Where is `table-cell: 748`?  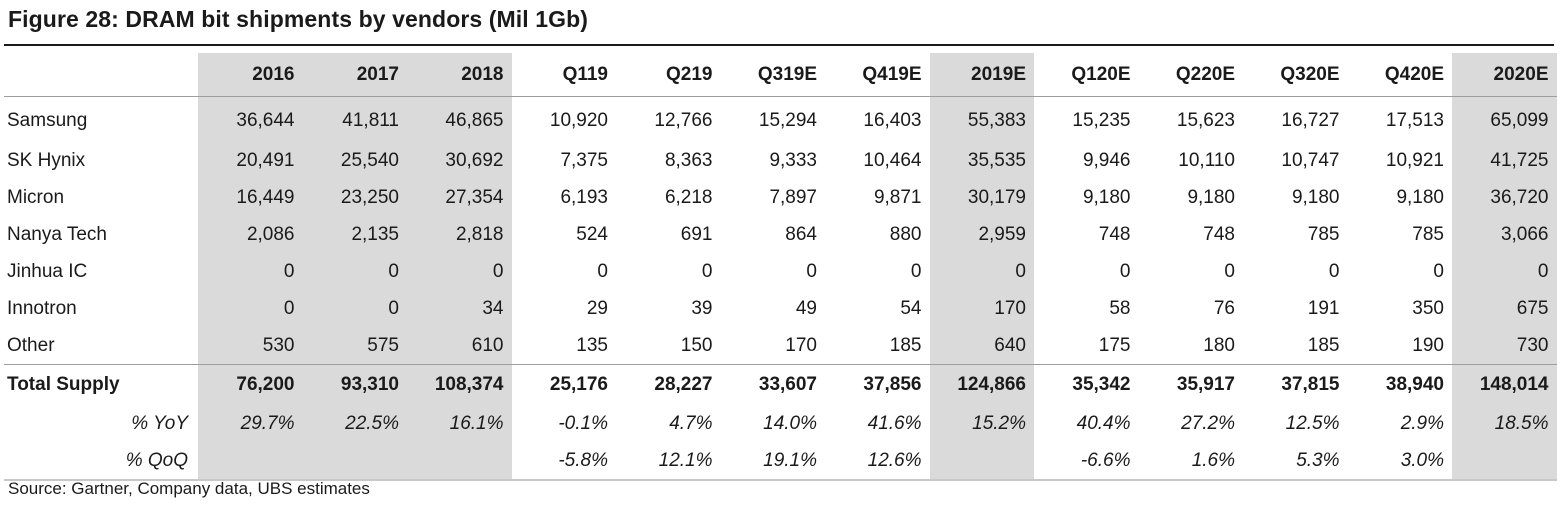
table-cell: 748 is located at coordinates (1114, 234).